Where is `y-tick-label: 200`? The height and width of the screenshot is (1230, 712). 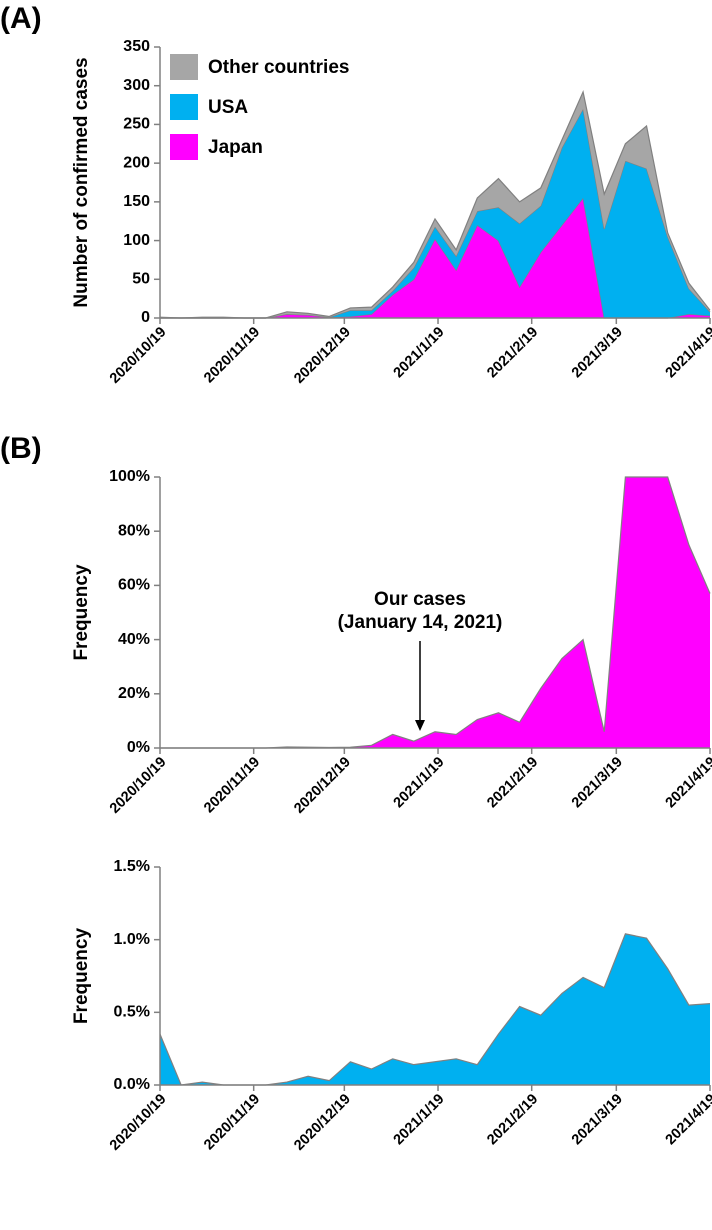
y-tick-label: 200 is located at coordinates (136, 162).